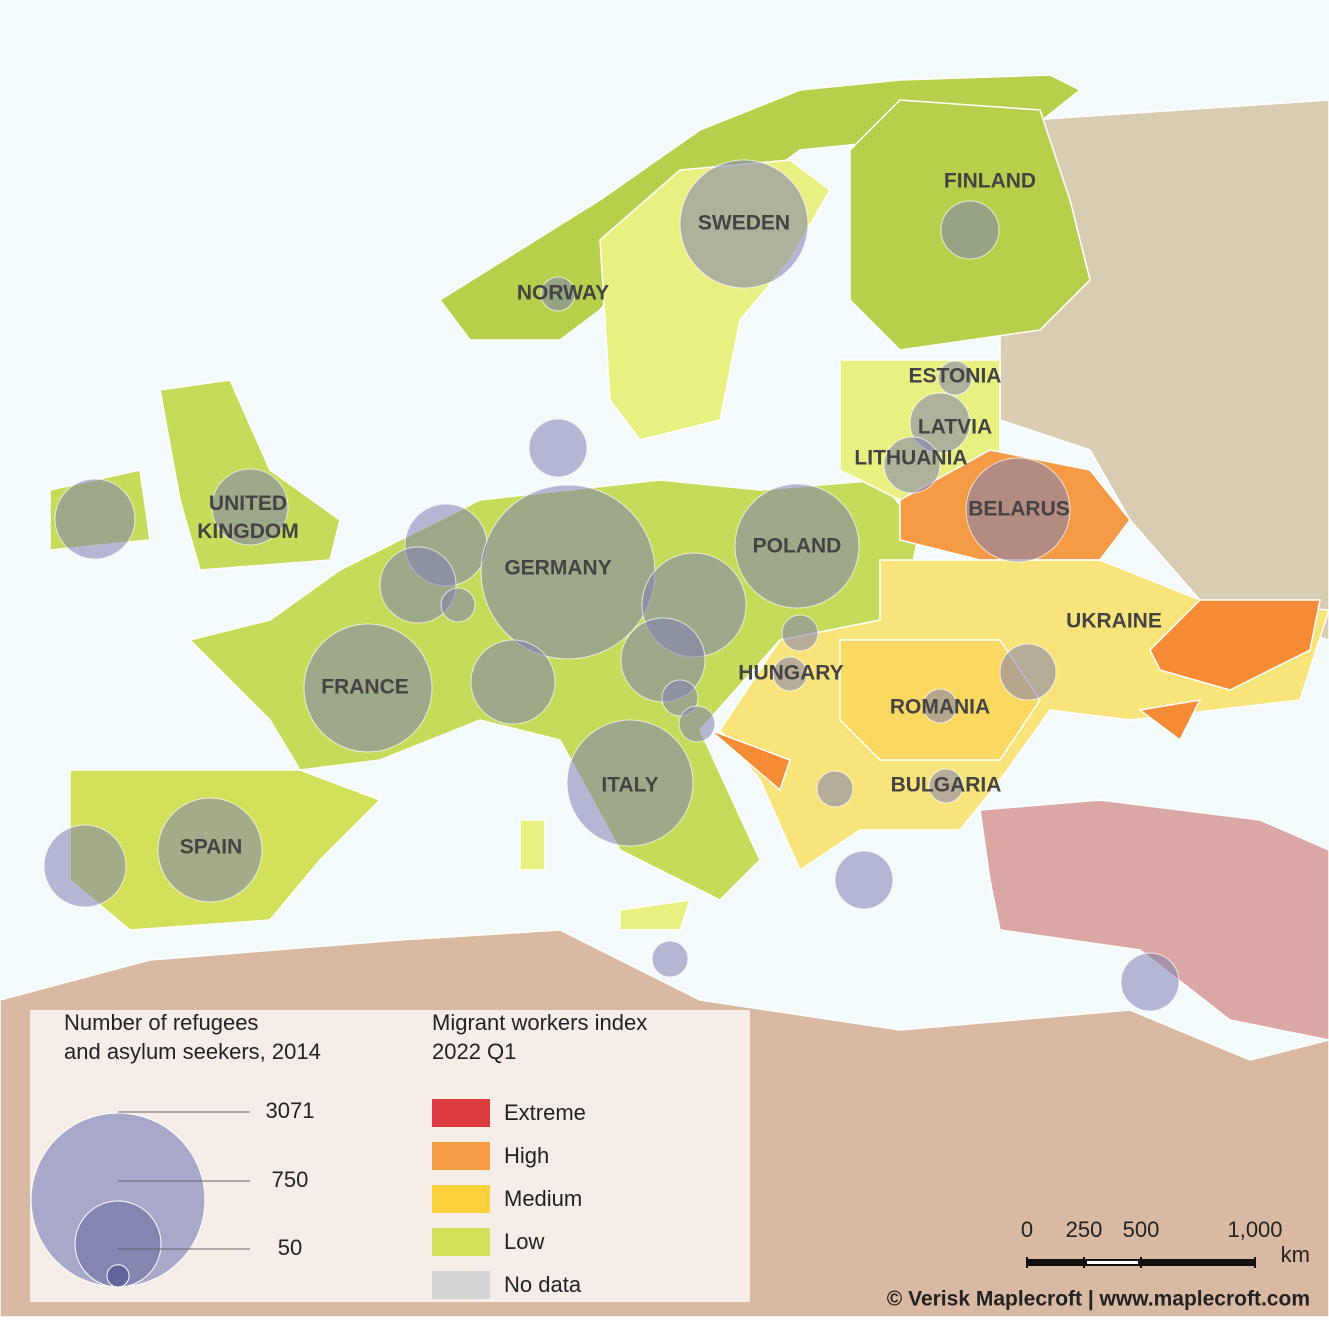  Describe the element at coordinates (1114, 621) in the screenshot. I see `country-label: UKRAINE` at that location.